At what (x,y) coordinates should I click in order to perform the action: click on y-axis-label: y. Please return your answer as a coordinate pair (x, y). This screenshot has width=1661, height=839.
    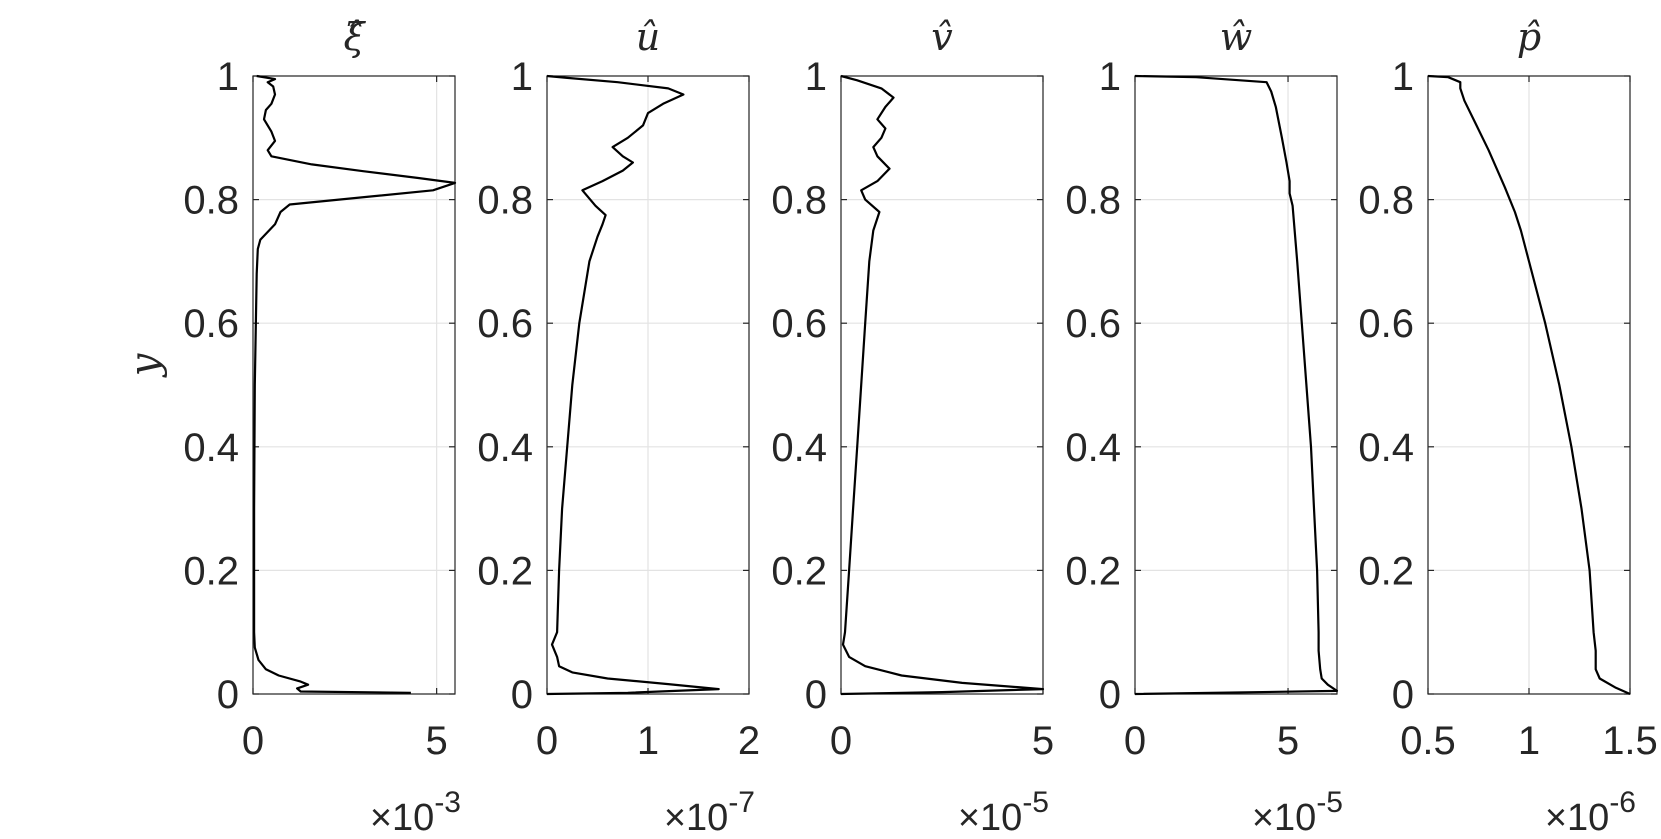
    Looking at the image, I should click on (145, 365).